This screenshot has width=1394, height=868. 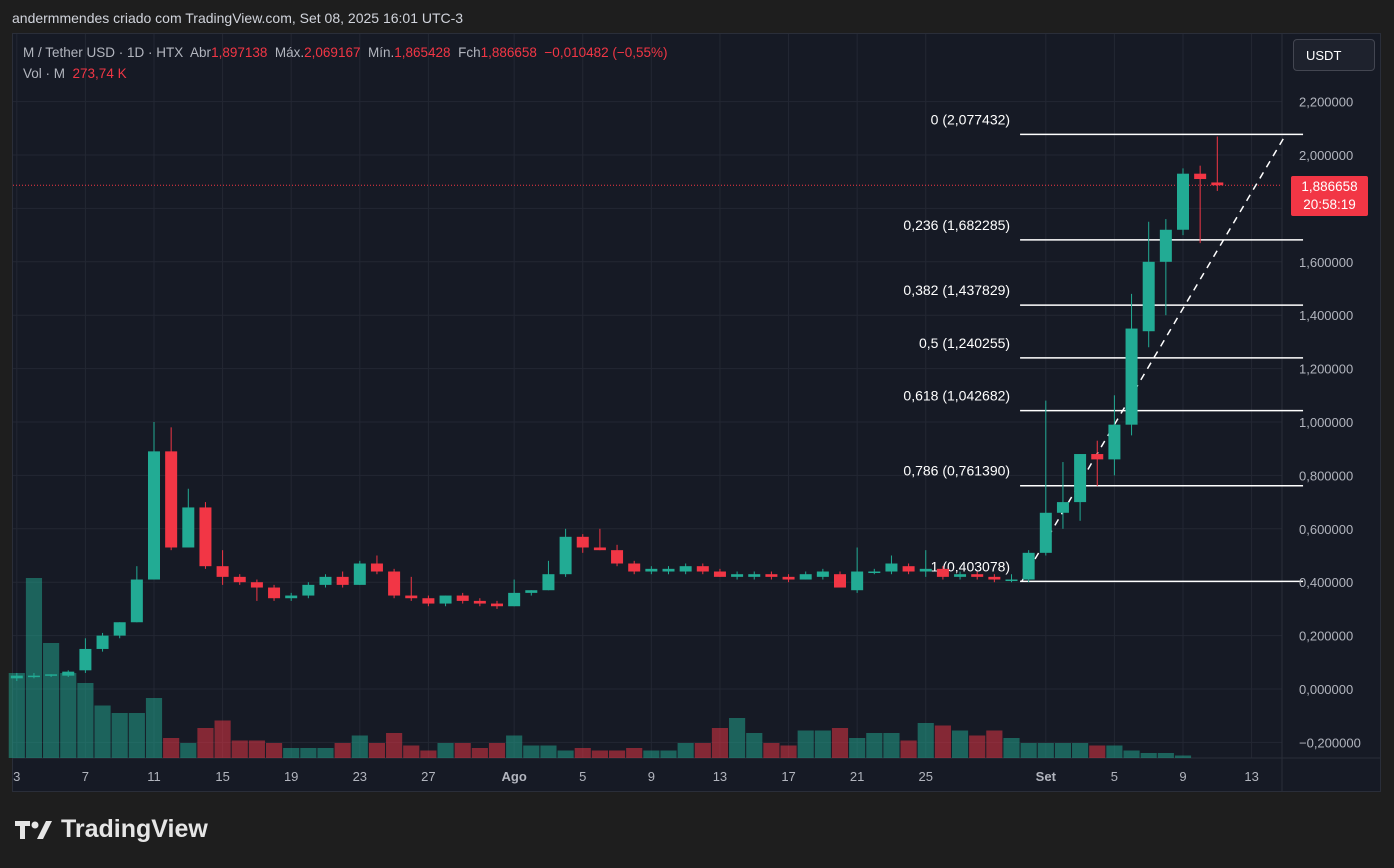 I want to click on tradingview-logo: TradingView, so click(x=111, y=829).